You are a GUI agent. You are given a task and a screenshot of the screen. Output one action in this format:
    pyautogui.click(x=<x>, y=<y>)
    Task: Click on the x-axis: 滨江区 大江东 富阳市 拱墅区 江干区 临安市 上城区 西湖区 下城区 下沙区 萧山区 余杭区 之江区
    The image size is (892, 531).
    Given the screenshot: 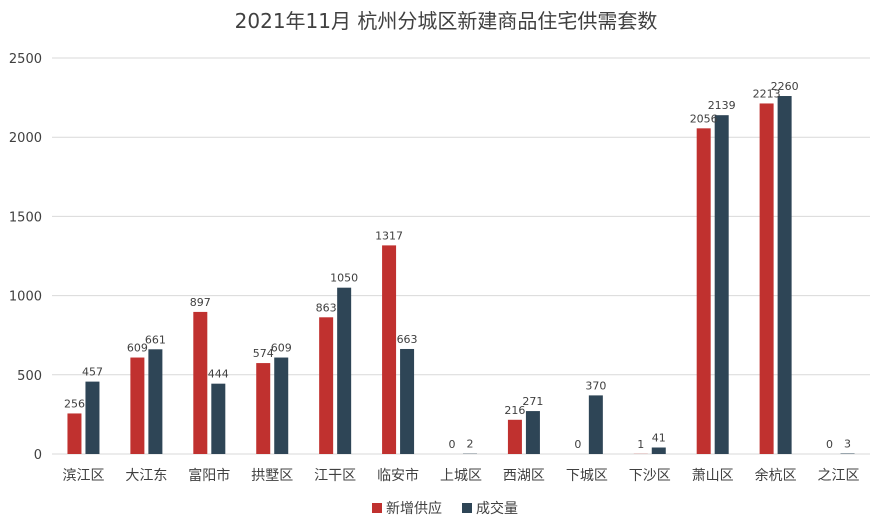 What is the action you would take?
    pyautogui.click(x=460, y=475)
    